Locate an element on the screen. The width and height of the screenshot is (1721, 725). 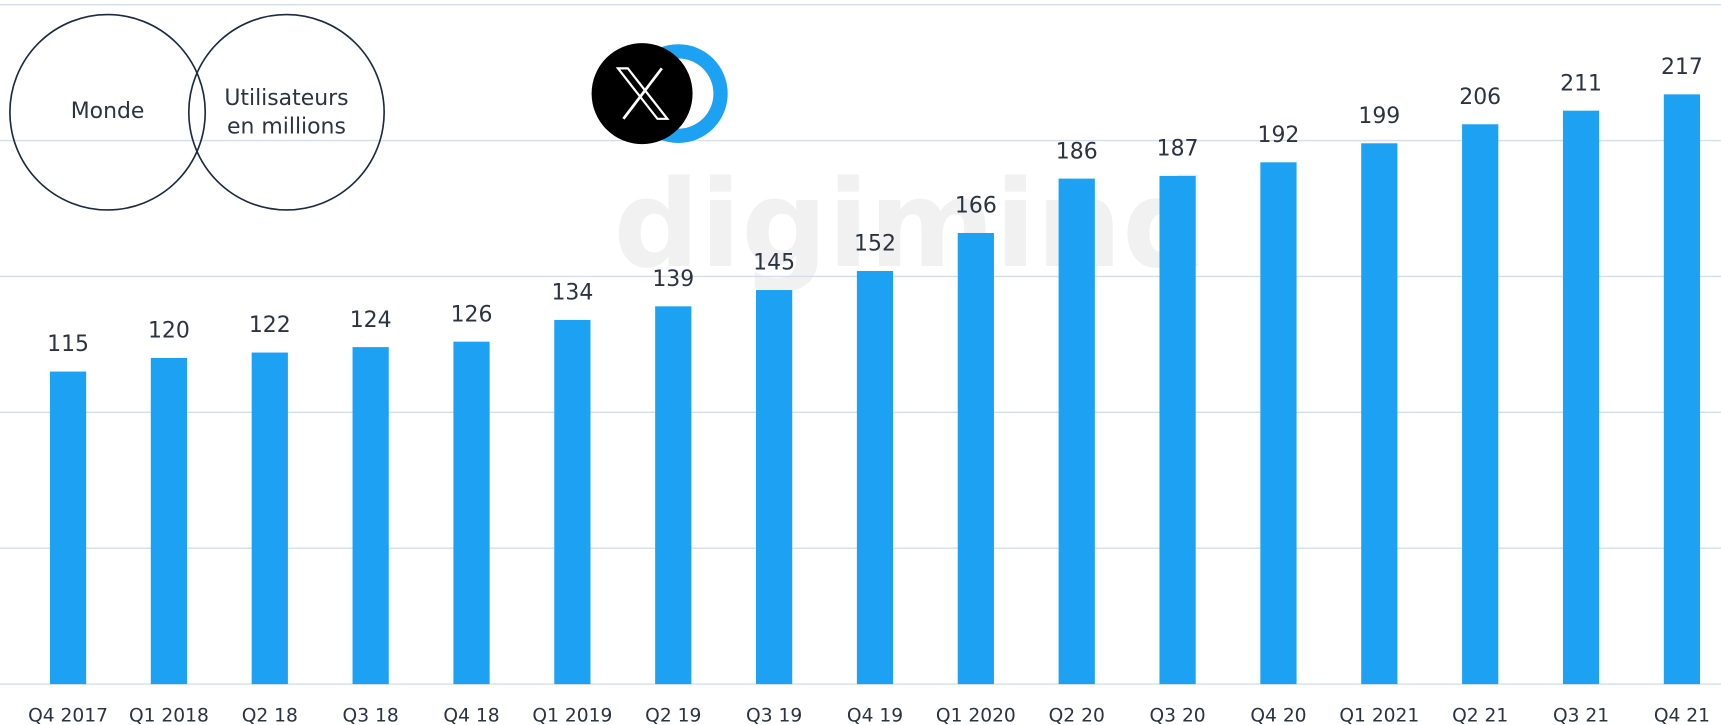
x-tick-label: Q4 20 is located at coordinates (1278, 715).